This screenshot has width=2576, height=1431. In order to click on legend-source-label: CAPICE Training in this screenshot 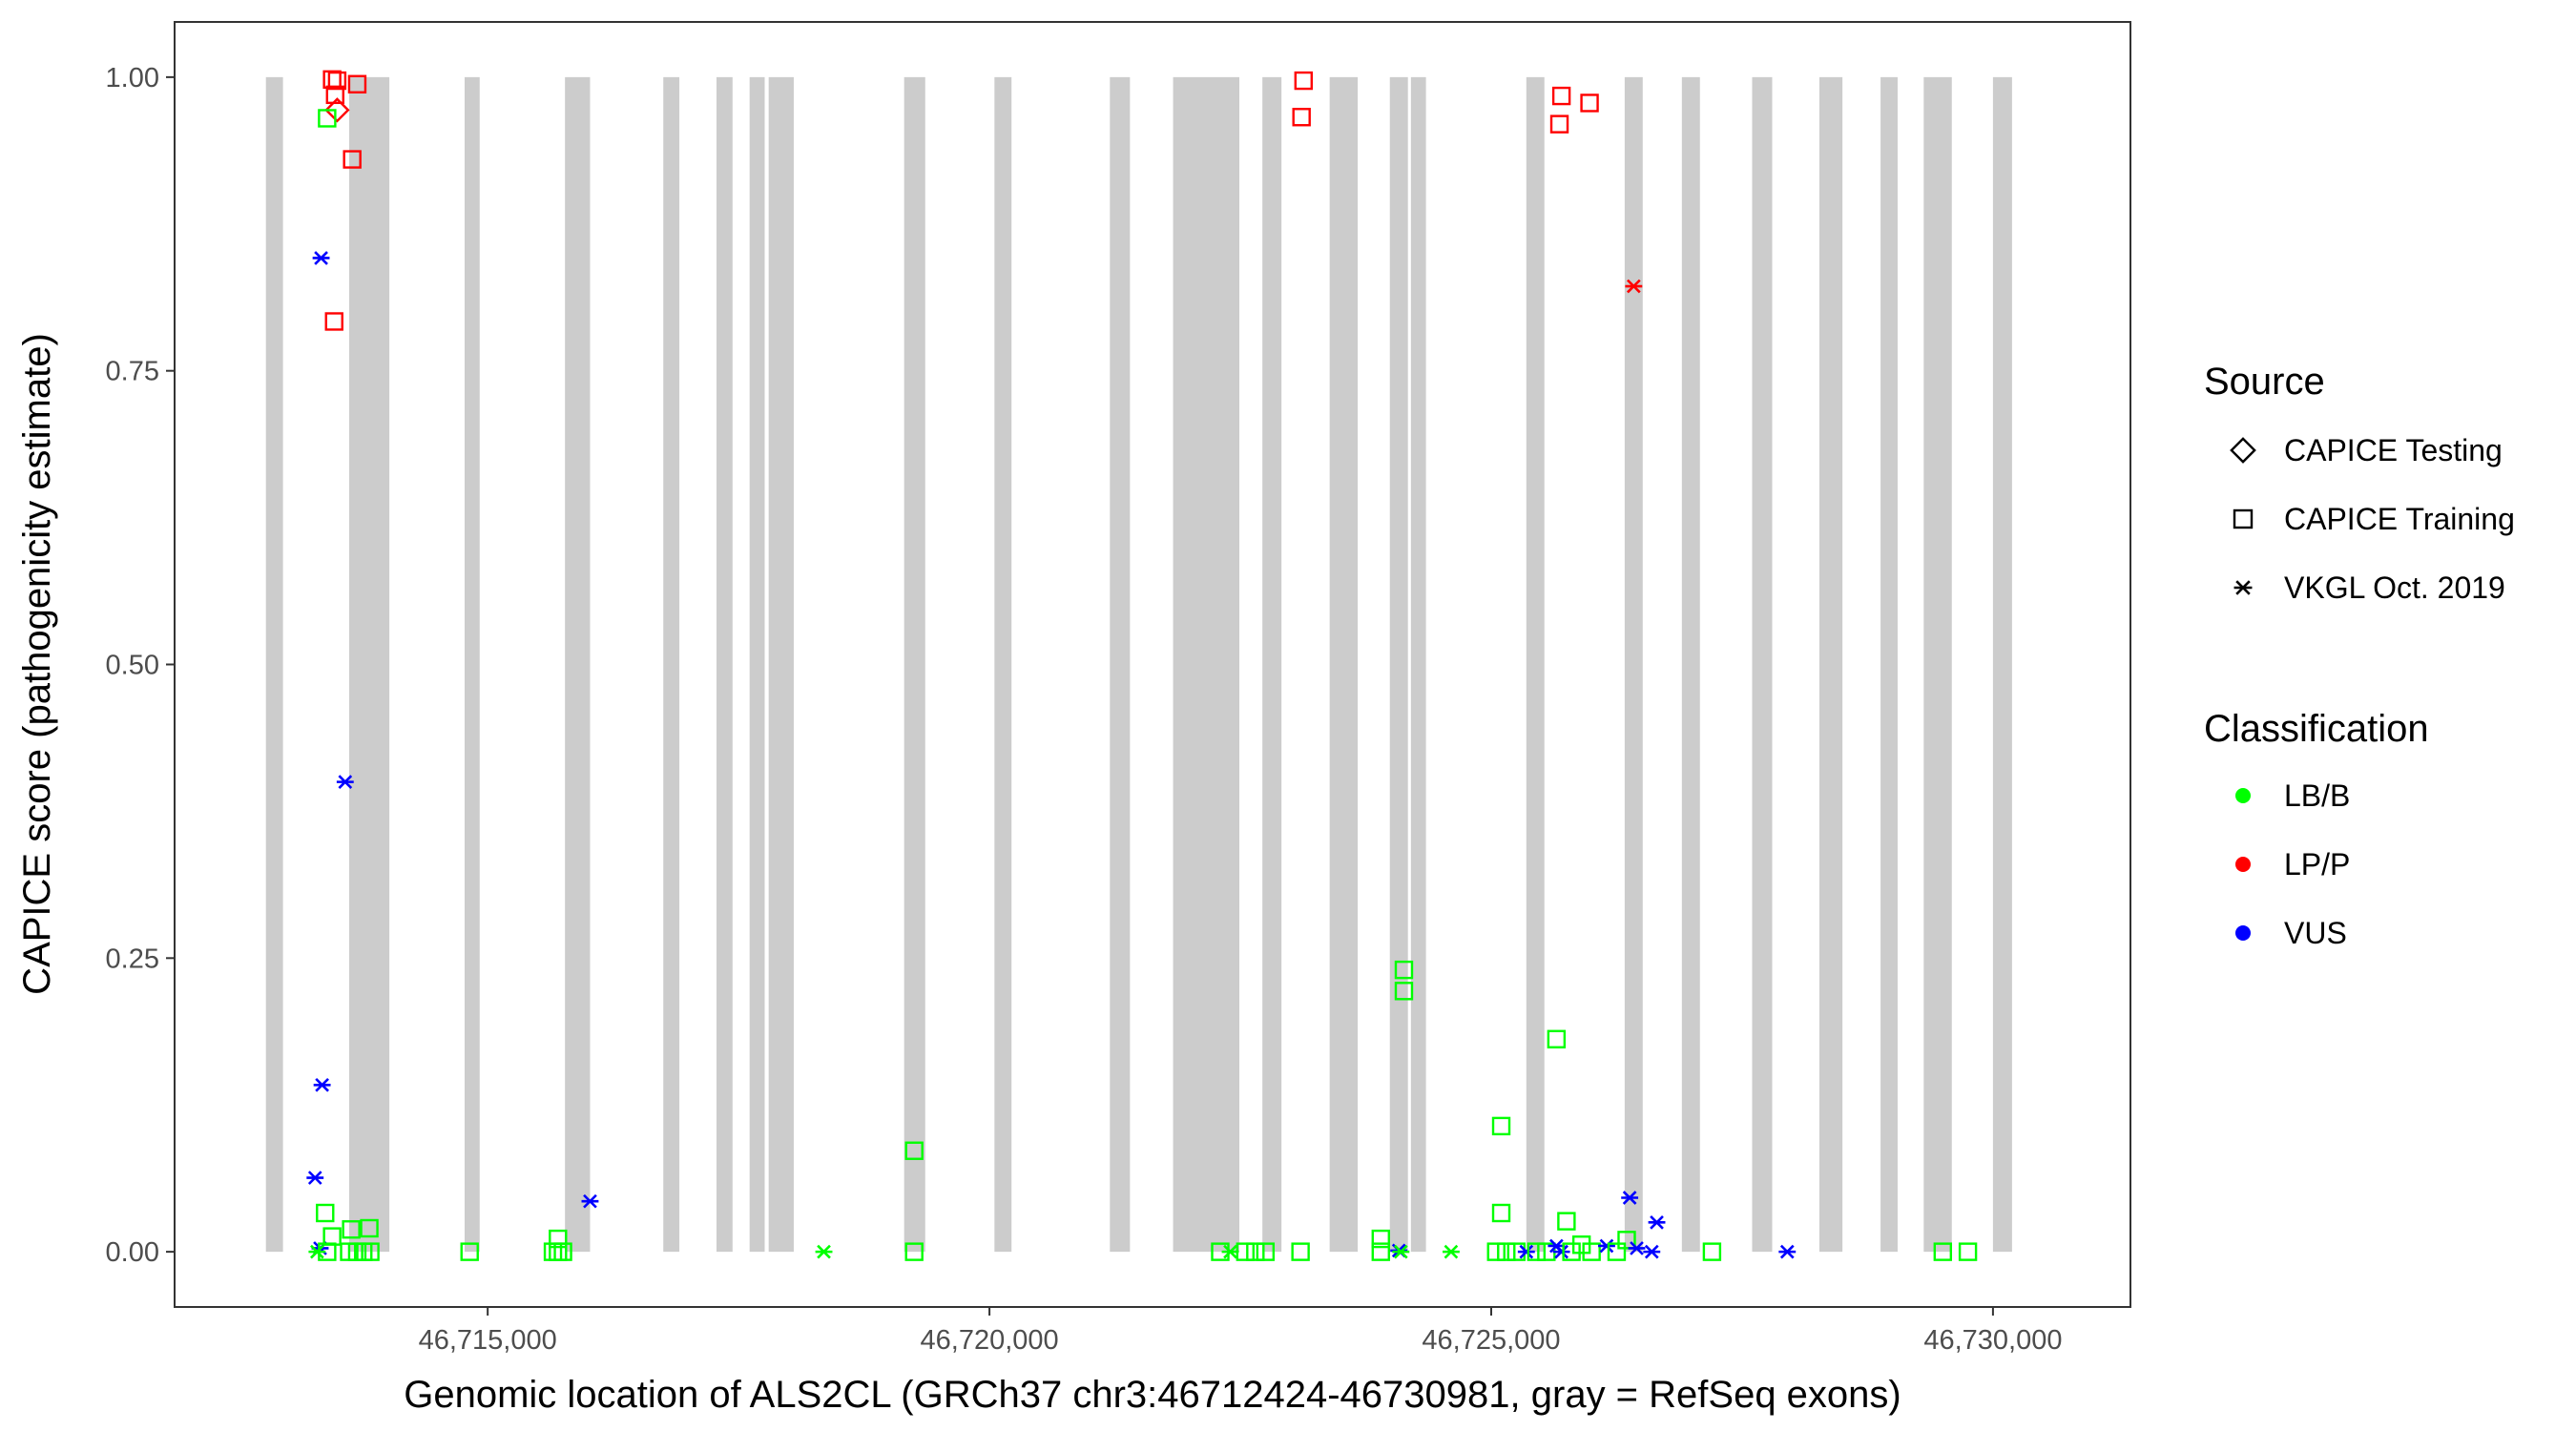, I will do `click(2399, 519)`.